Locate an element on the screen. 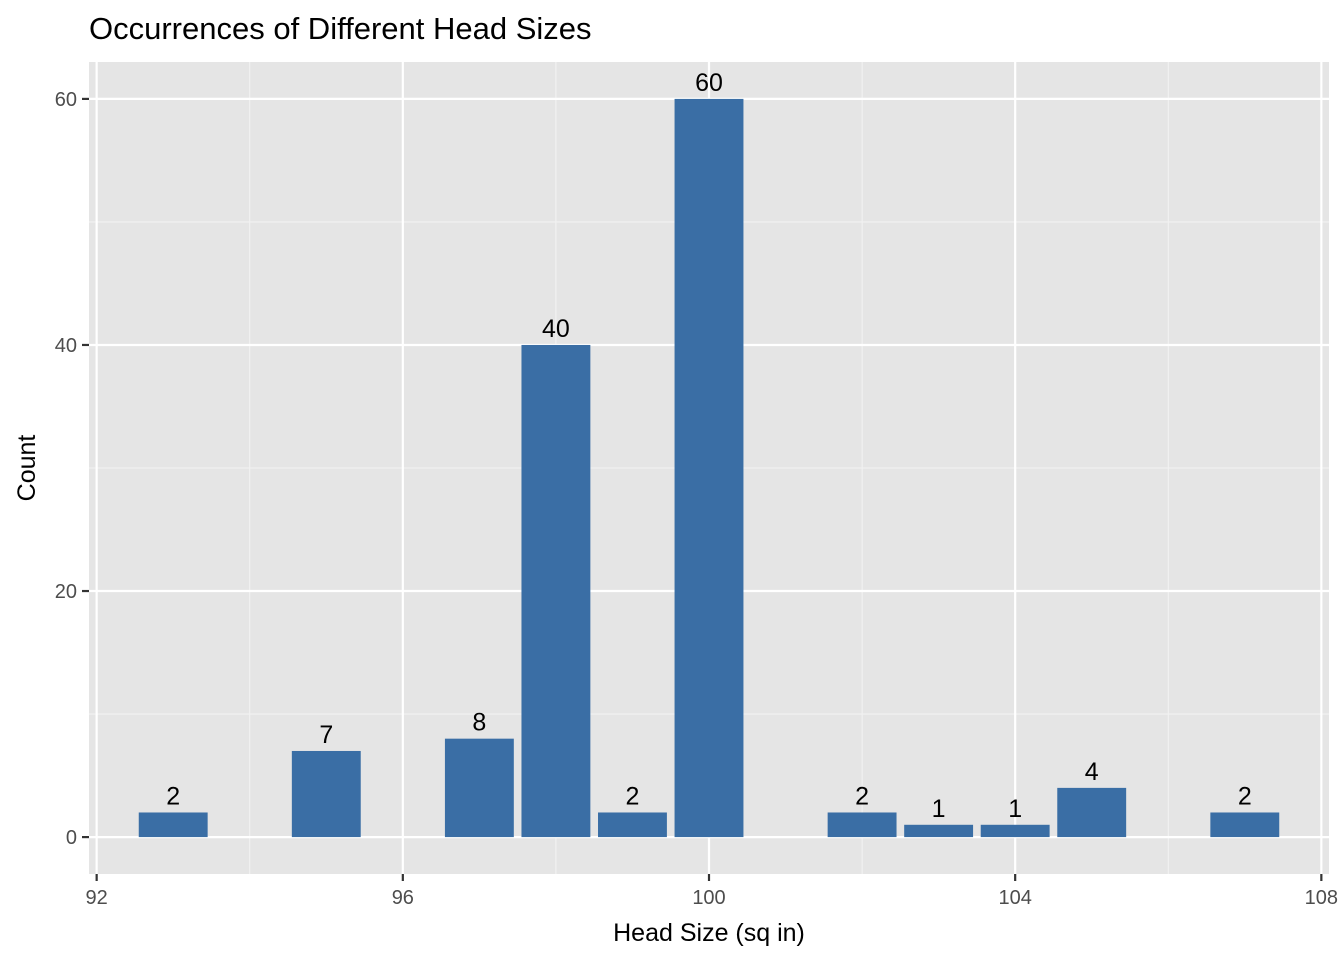 The width and height of the screenshot is (1344, 960). x-tick-label: 100 is located at coordinates (708, 898).